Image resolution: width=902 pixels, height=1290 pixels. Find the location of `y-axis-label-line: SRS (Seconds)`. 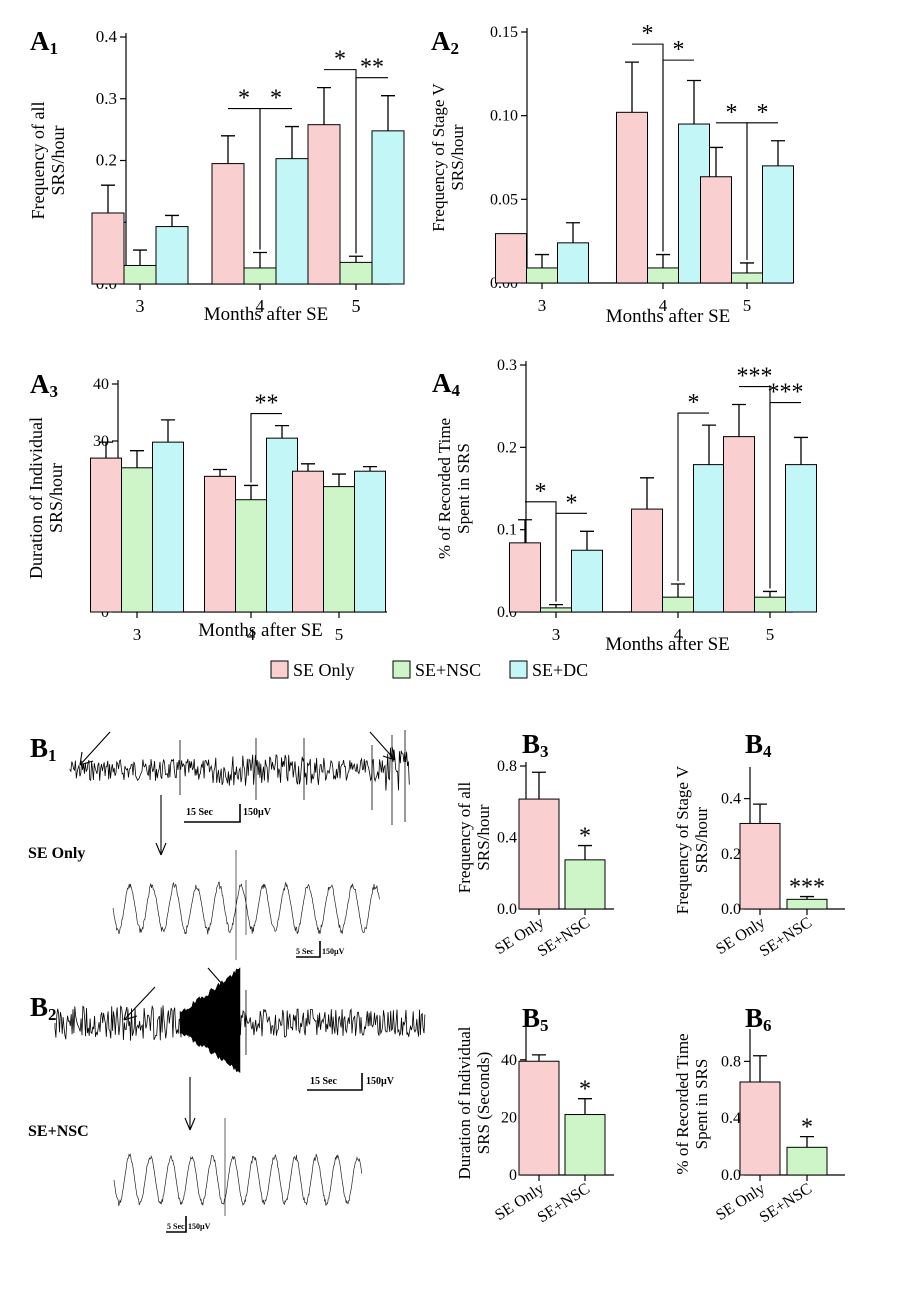

y-axis-label-line: SRS (Seconds) is located at coordinates (483, 1103).